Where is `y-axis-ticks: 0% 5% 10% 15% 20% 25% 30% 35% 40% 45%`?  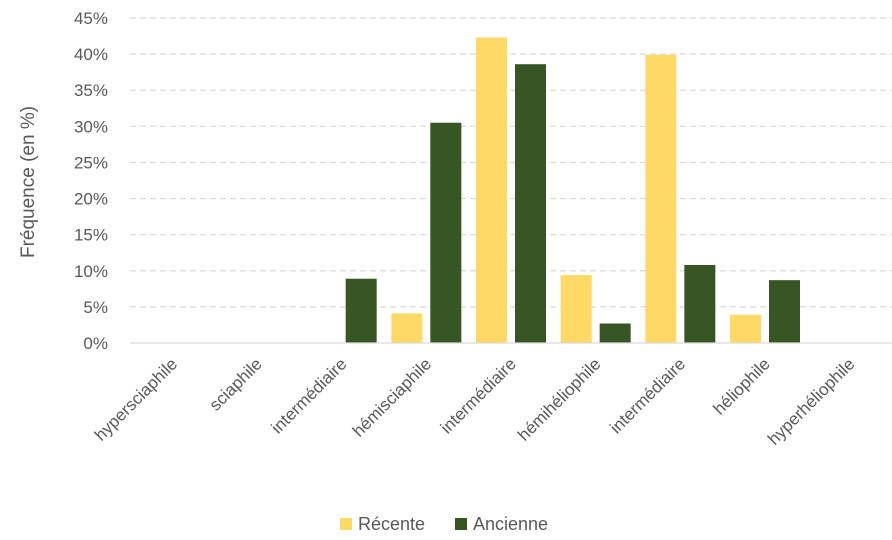 y-axis-ticks: 0% 5% 10% 15% 20% 25% 30% 35% 40% 45% is located at coordinates (91, 181).